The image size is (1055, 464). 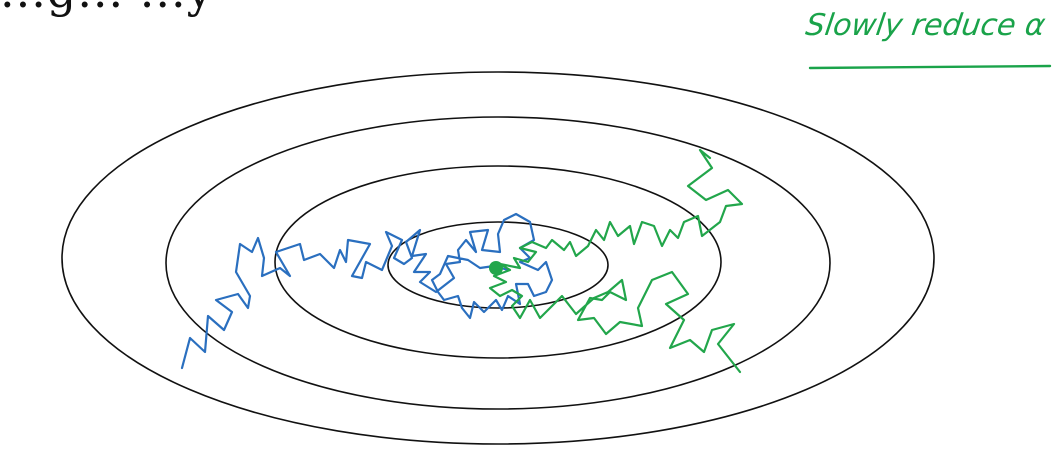 What do you see at coordinates (616, 261) in the screenshot?
I see `green-gradient-path` at bounding box center [616, 261].